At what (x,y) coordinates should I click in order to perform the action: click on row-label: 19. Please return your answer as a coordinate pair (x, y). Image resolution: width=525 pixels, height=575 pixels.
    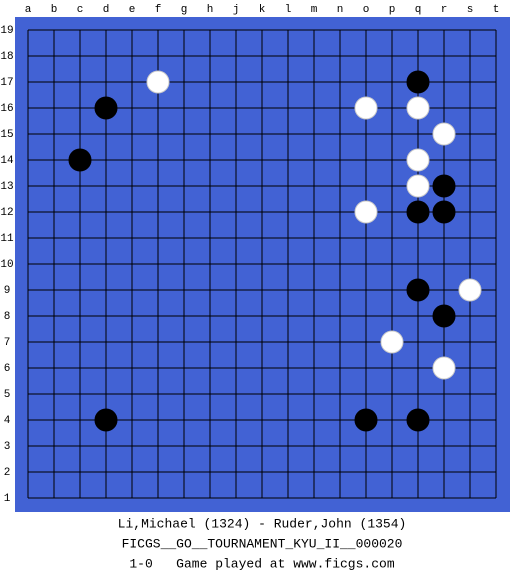
    Looking at the image, I should click on (6, 31).